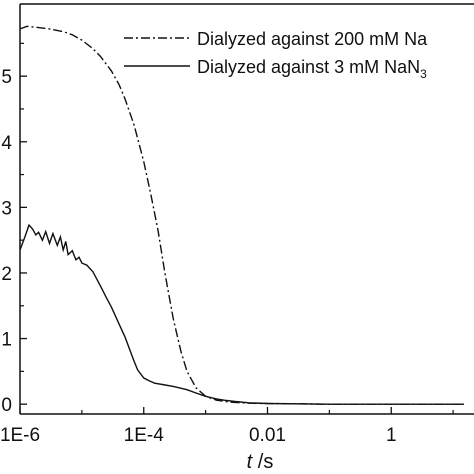 This screenshot has width=474, height=474. I want to click on legend-label-2: Dialyzed against 3 mM NaN3, so click(312, 69).